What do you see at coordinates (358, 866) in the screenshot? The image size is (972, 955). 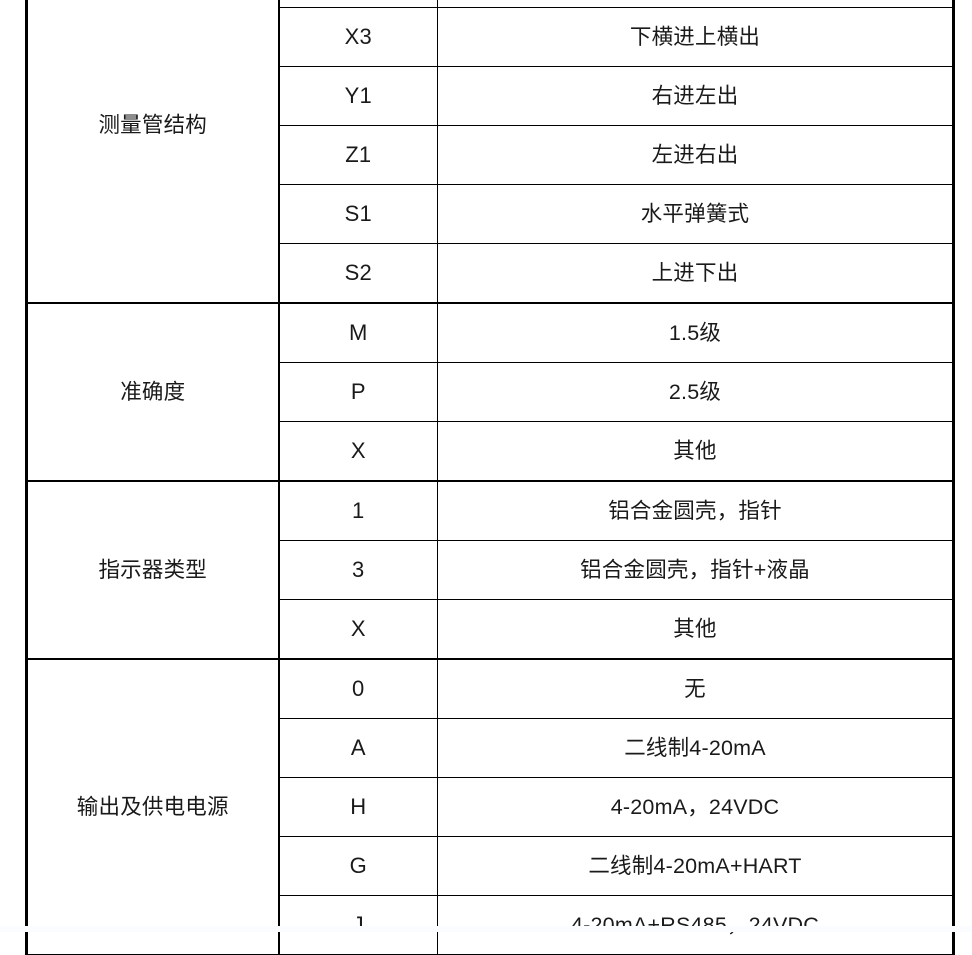 I see `code-cell: G` at bounding box center [358, 866].